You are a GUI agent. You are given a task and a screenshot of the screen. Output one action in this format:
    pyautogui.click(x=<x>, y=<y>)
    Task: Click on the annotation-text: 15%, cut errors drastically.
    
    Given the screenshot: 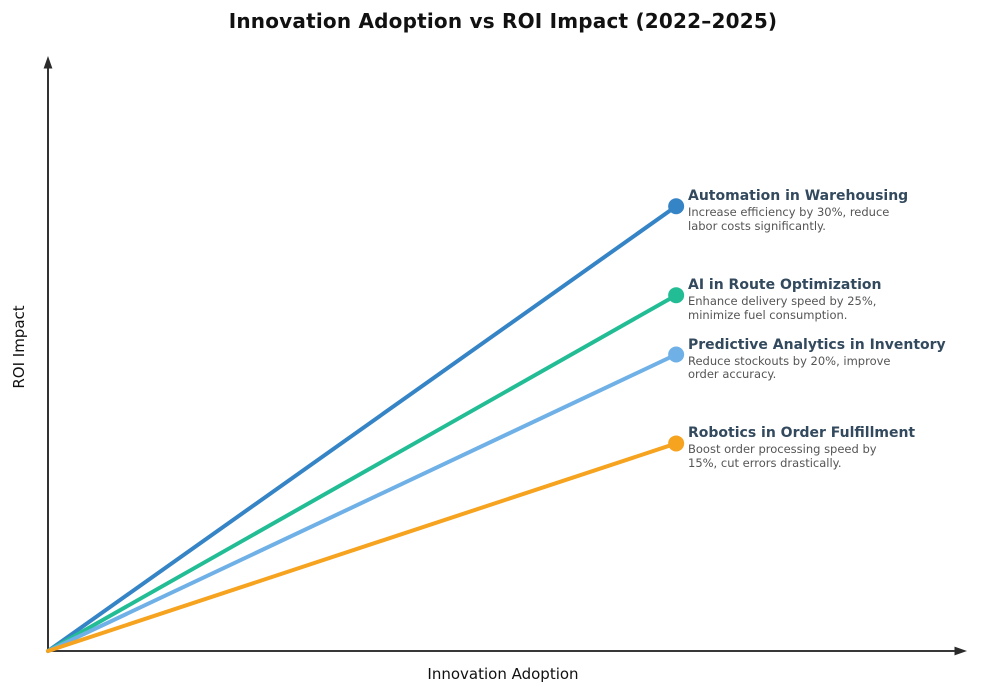 What is the action you would take?
    pyautogui.click(x=765, y=462)
    